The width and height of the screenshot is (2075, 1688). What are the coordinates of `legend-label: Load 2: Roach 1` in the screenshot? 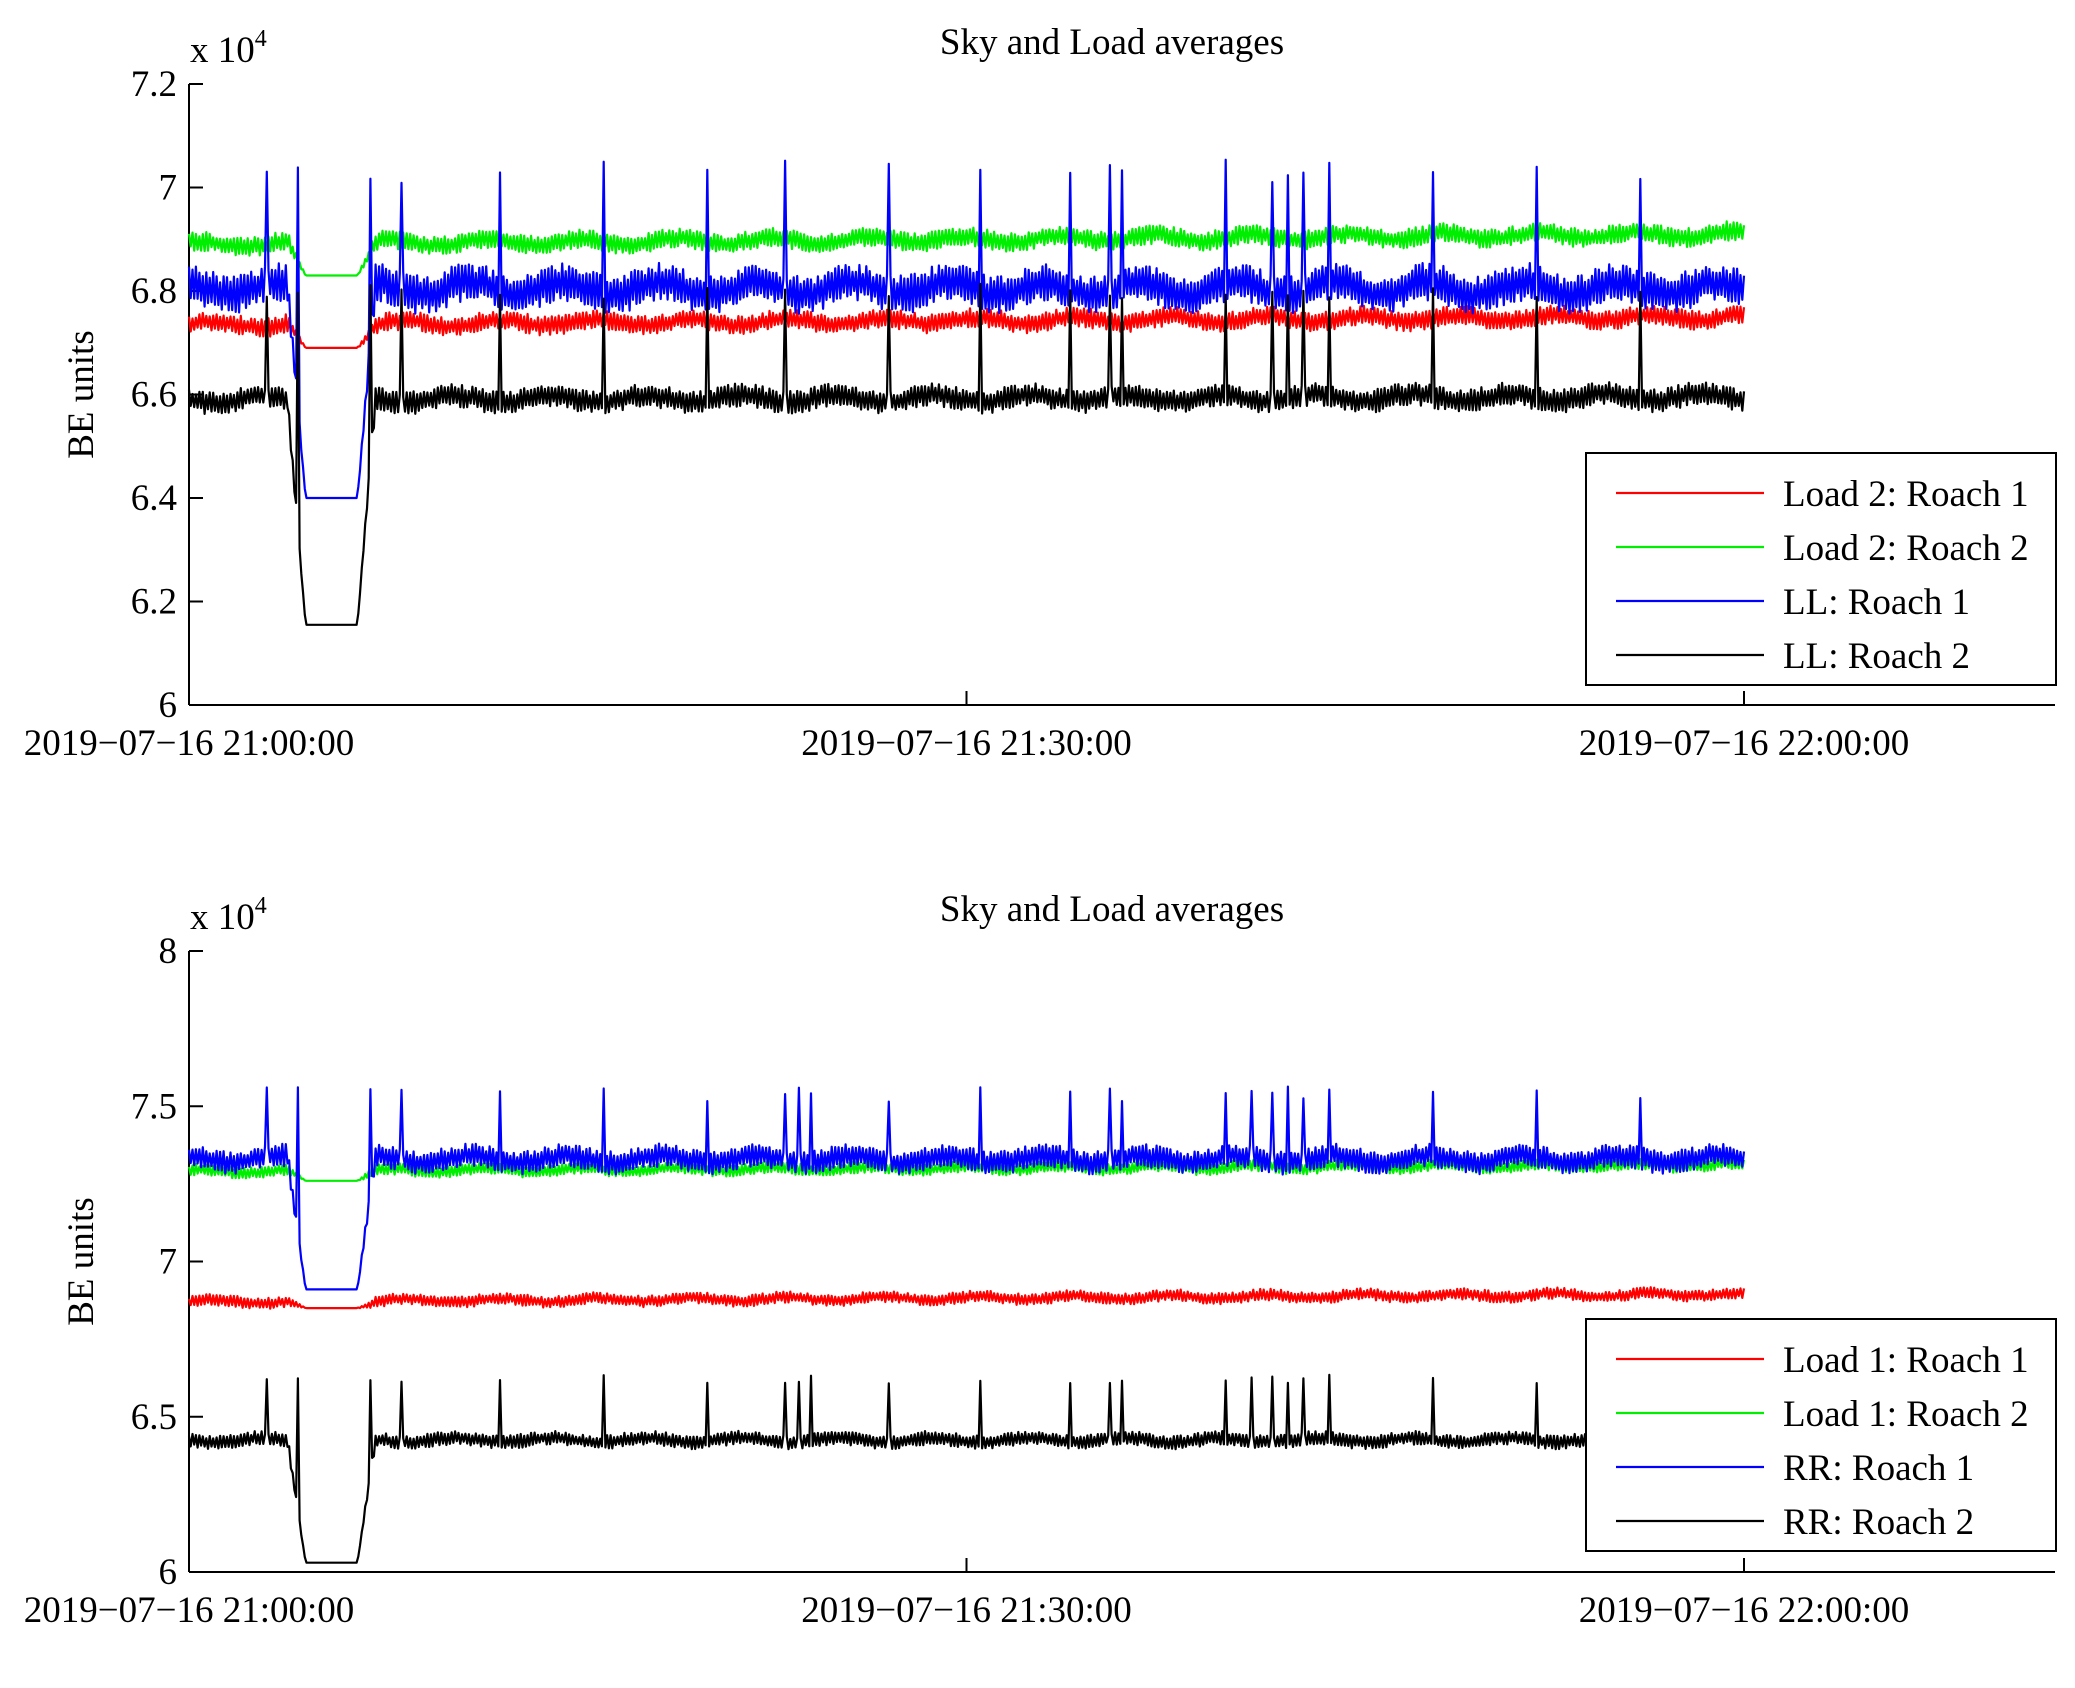 It's located at (1906, 494).